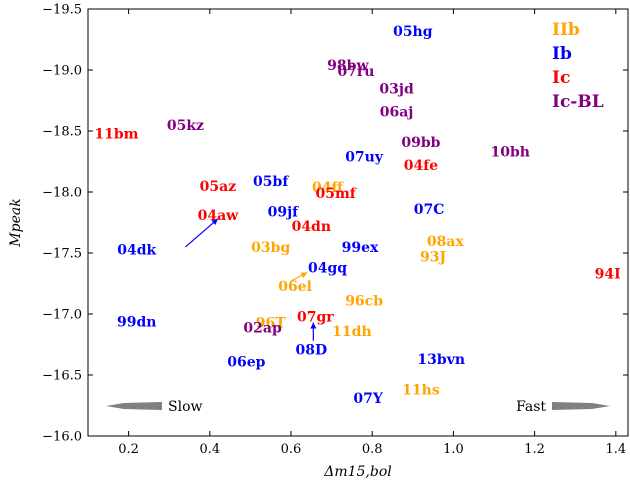 The width and height of the screenshot is (630, 483). What do you see at coordinates (608, 275) in the screenshot?
I see `data-point-label: 94I` at bounding box center [608, 275].